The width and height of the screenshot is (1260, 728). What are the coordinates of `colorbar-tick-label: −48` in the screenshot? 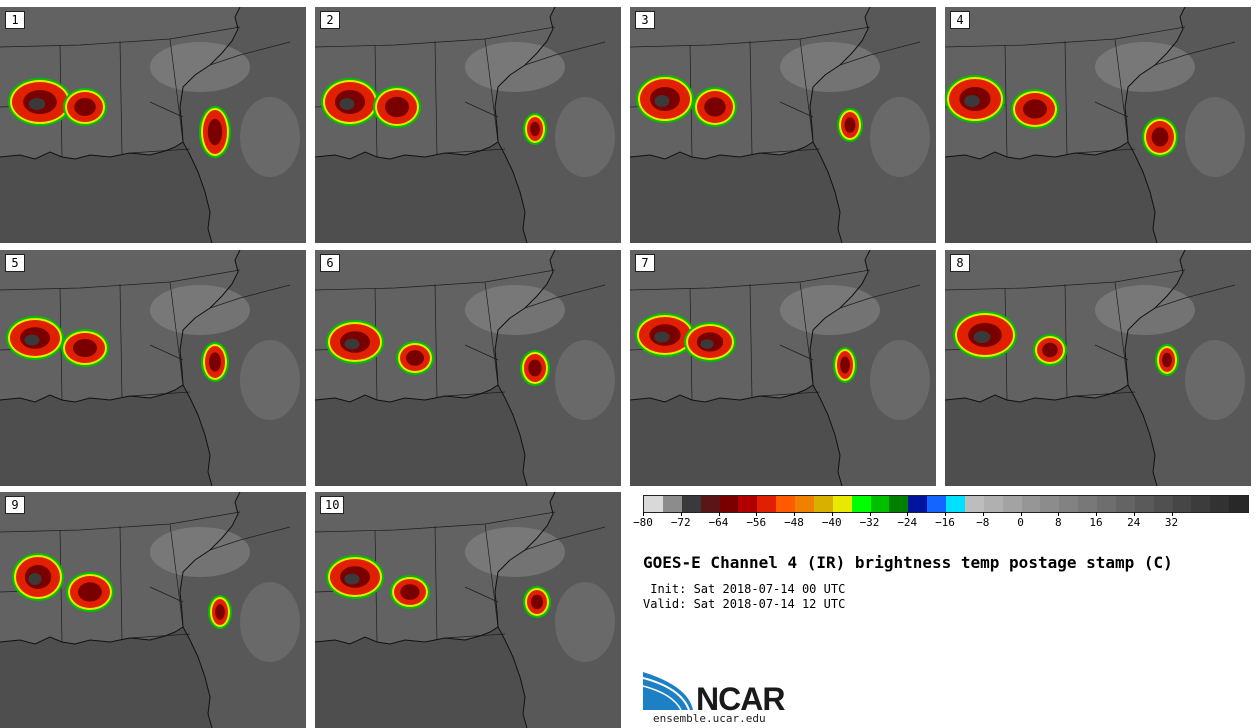 It's located at (794, 522).